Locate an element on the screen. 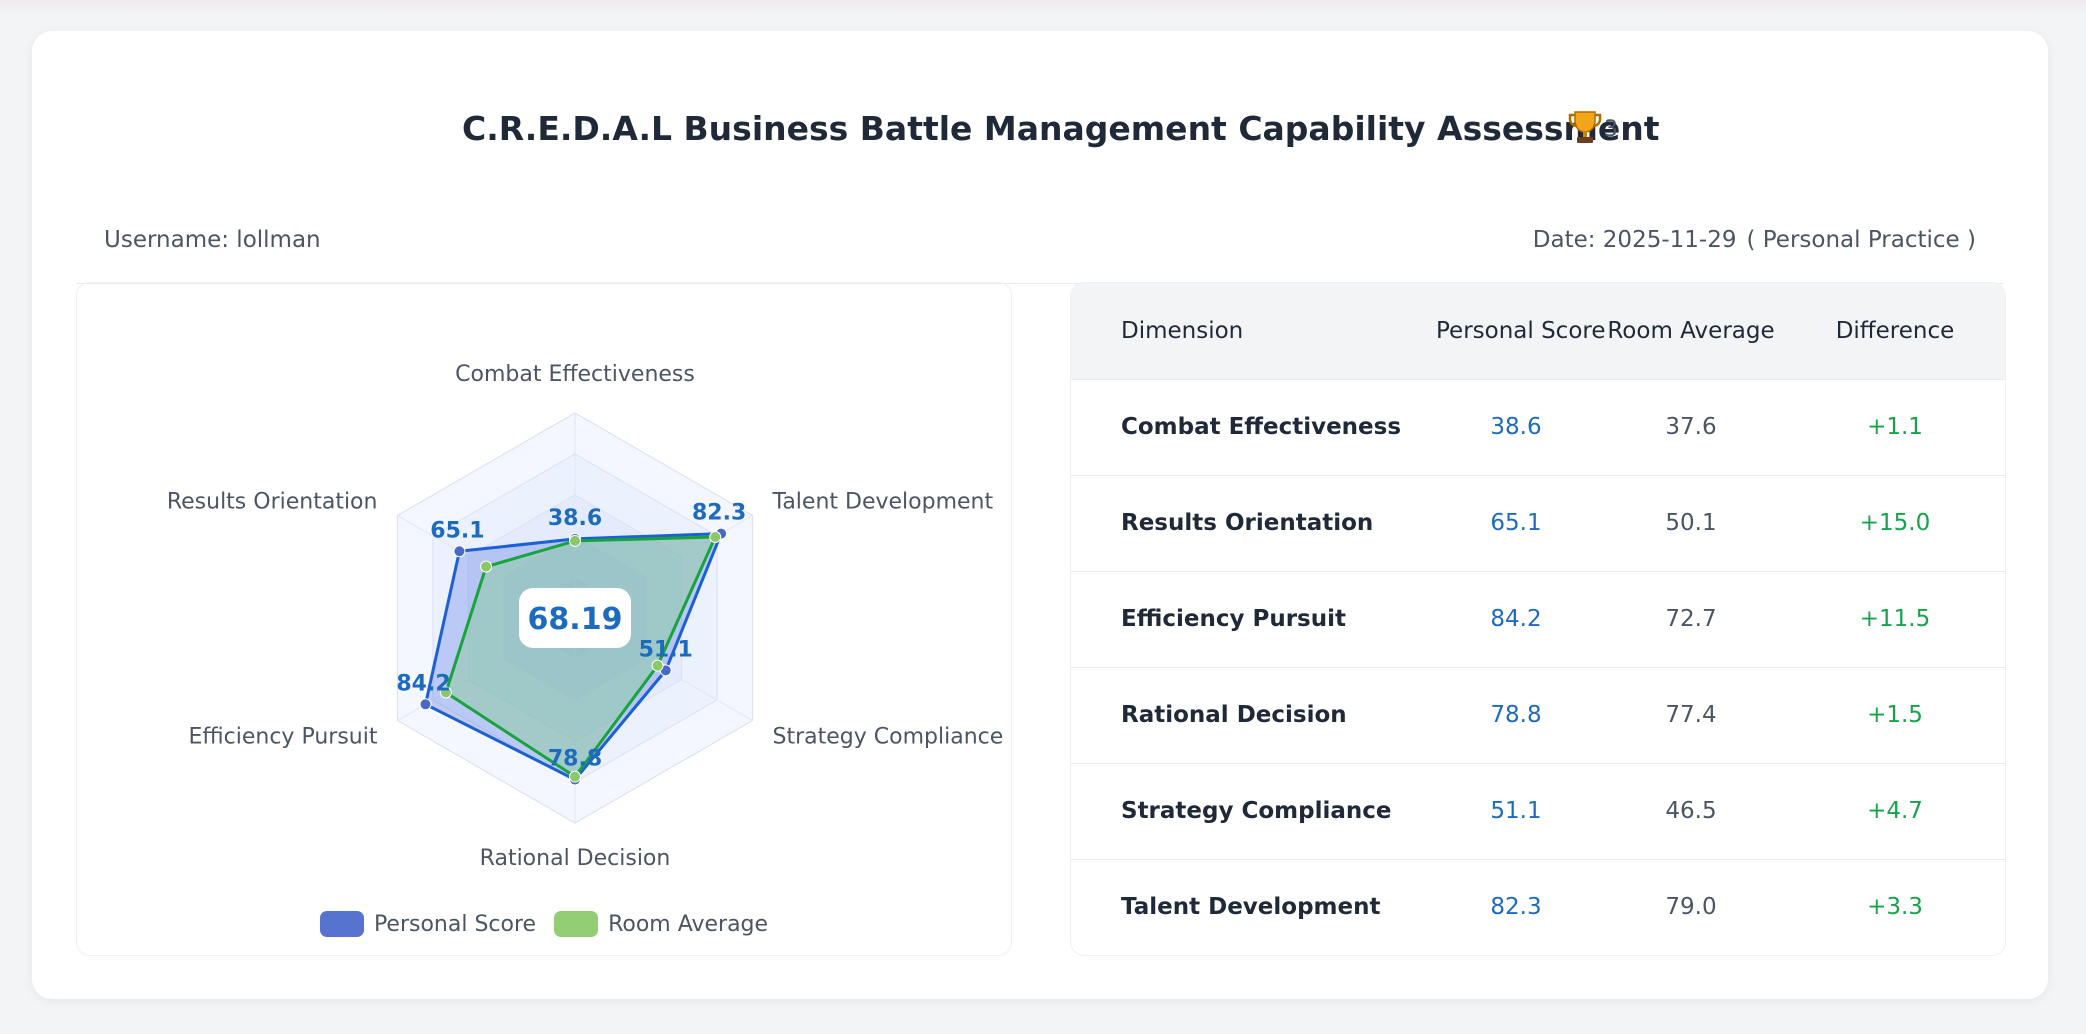 The width and height of the screenshot is (2086, 1034). row-personal-score: 82.3 is located at coordinates (1516, 907).